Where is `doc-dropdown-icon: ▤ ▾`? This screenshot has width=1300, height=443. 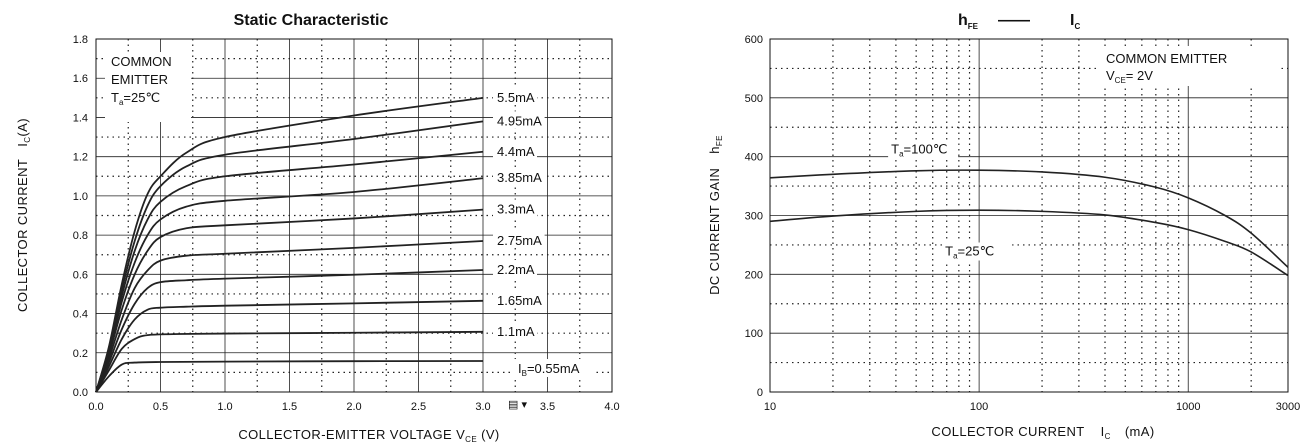 doc-dropdown-icon: ▤ ▾ is located at coordinates (517, 405).